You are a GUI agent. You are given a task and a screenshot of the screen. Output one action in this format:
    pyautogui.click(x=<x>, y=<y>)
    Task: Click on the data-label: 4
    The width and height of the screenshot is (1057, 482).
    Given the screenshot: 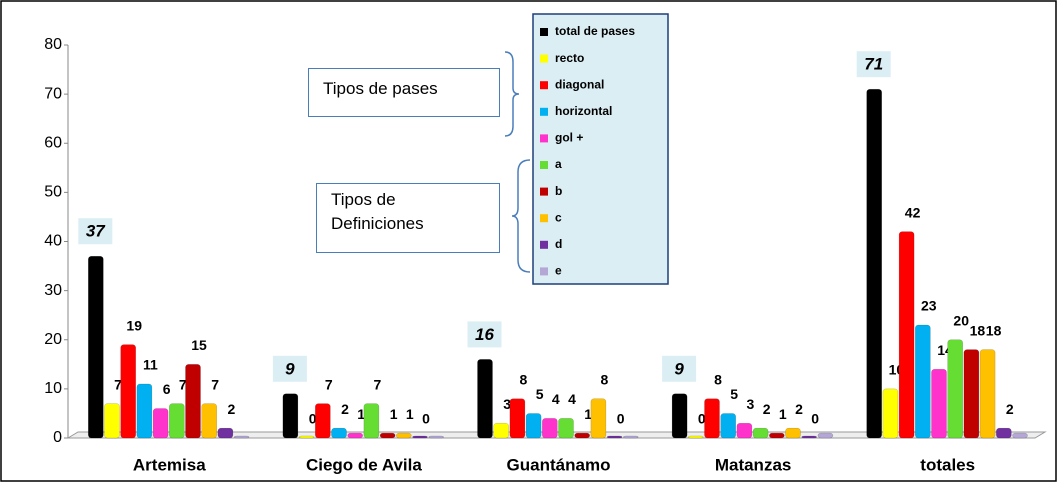 What is the action you would take?
    pyautogui.click(x=556, y=399)
    